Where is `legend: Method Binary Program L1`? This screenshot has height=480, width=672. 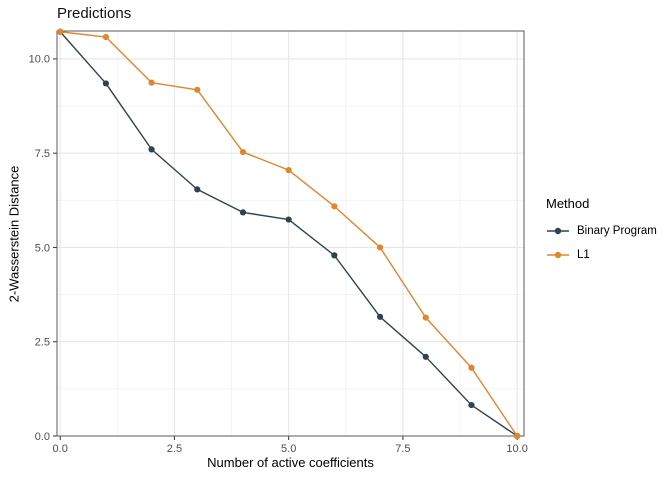 legend: Method Binary Program L1 is located at coordinates (601, 234).